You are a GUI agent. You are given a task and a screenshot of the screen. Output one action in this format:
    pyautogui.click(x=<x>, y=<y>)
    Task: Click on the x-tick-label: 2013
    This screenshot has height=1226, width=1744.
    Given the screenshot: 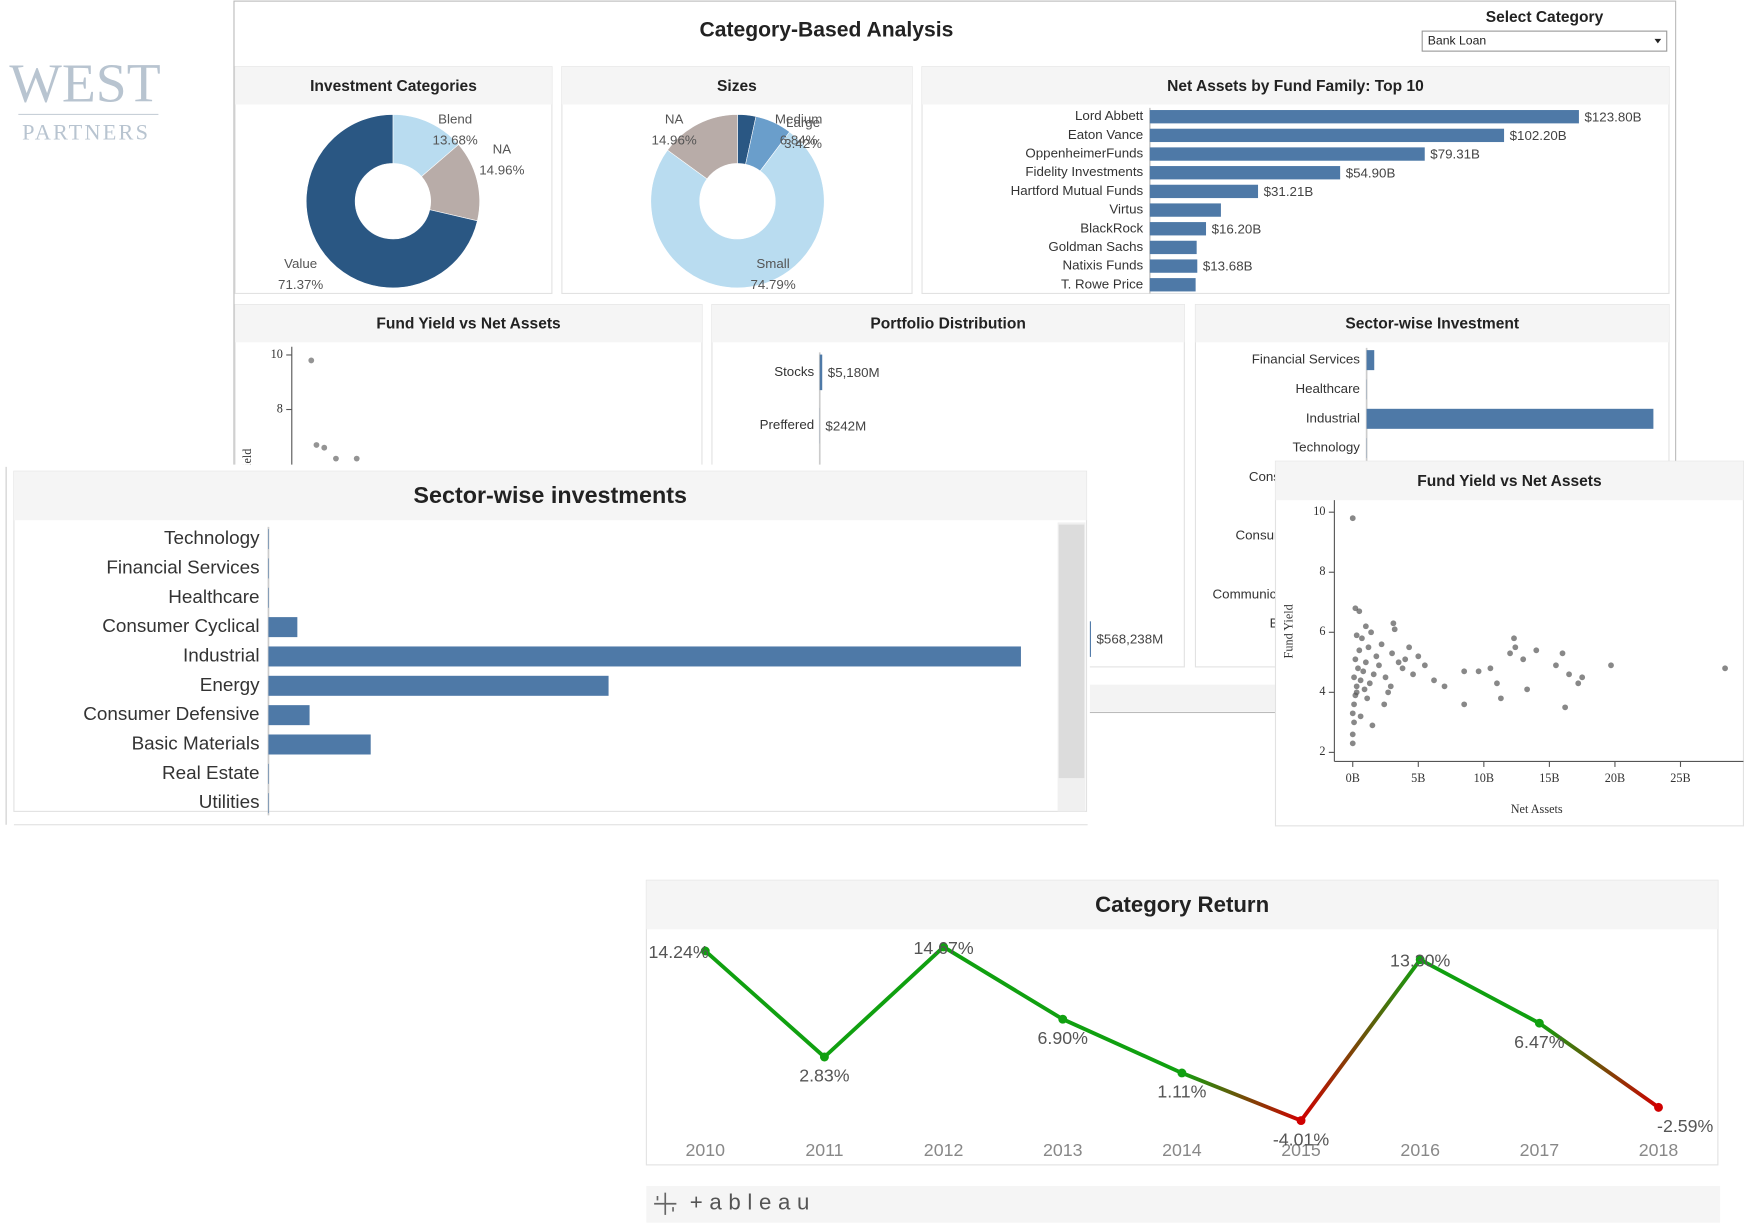 What is the action you would take?
    pyautogui.click(x=1063, y=1150)
    